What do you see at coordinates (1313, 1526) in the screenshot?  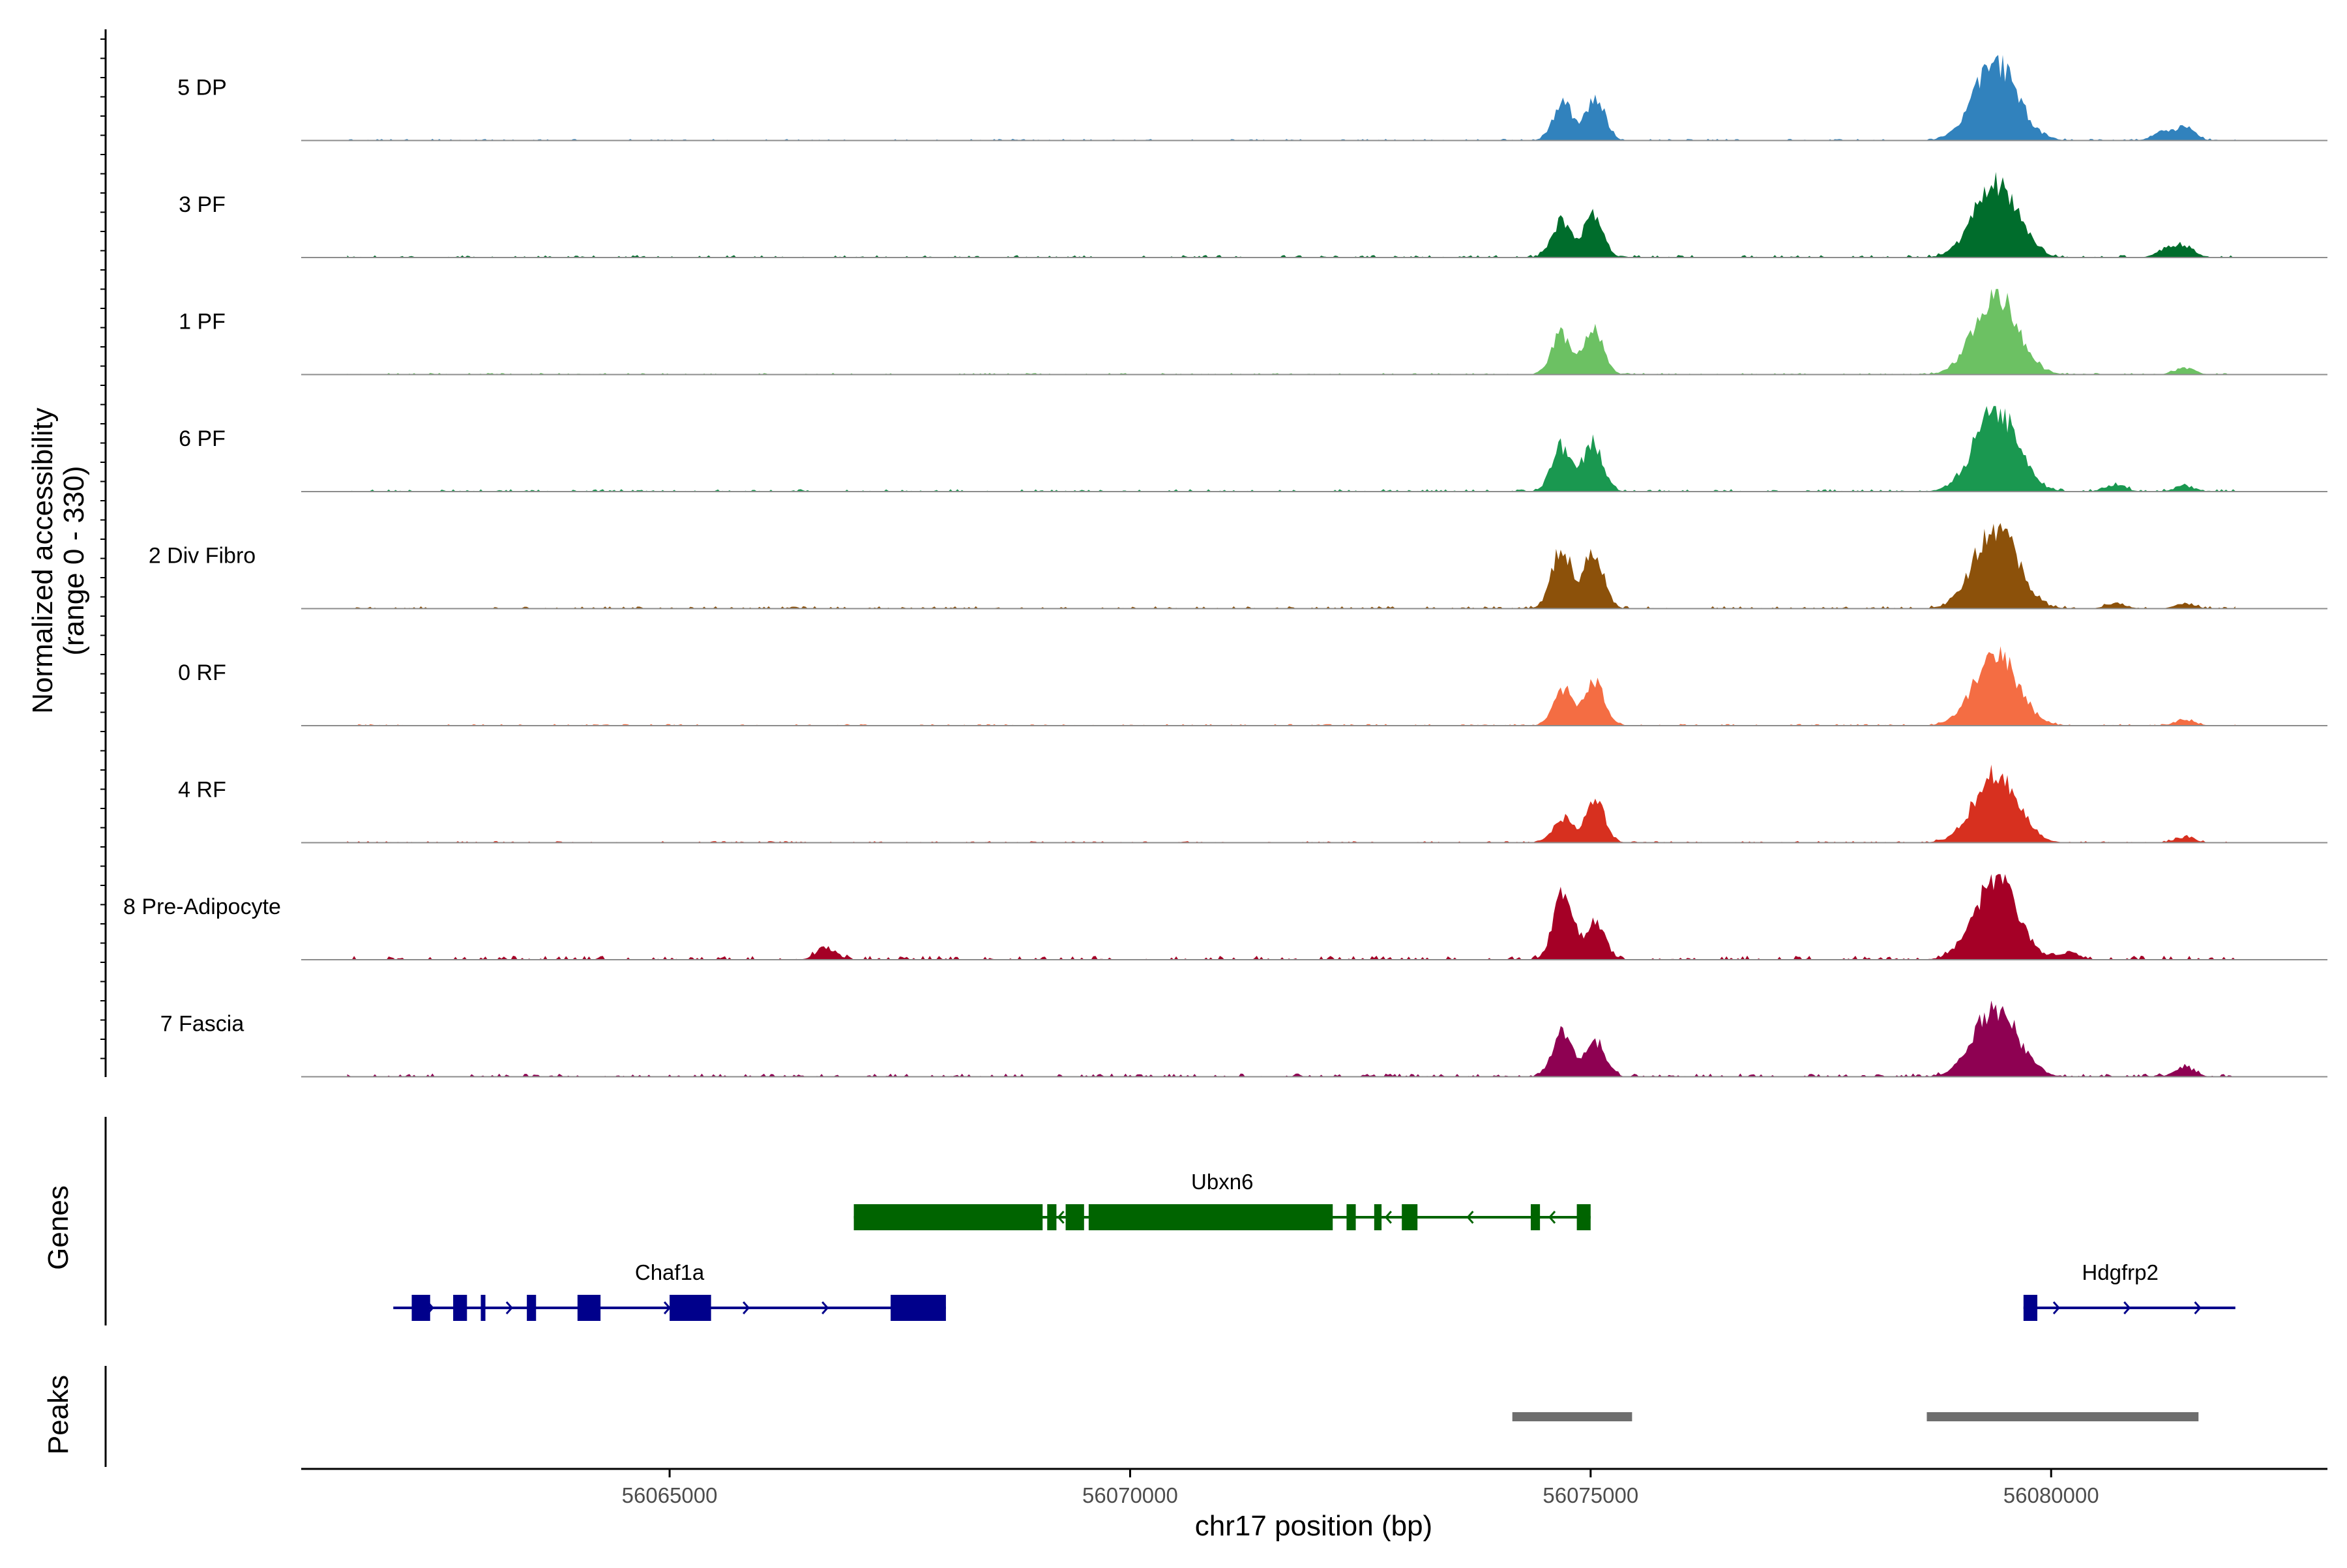 I see `x-axis-label: chr17 position (bp)` at bounding box center [1313, 1526].